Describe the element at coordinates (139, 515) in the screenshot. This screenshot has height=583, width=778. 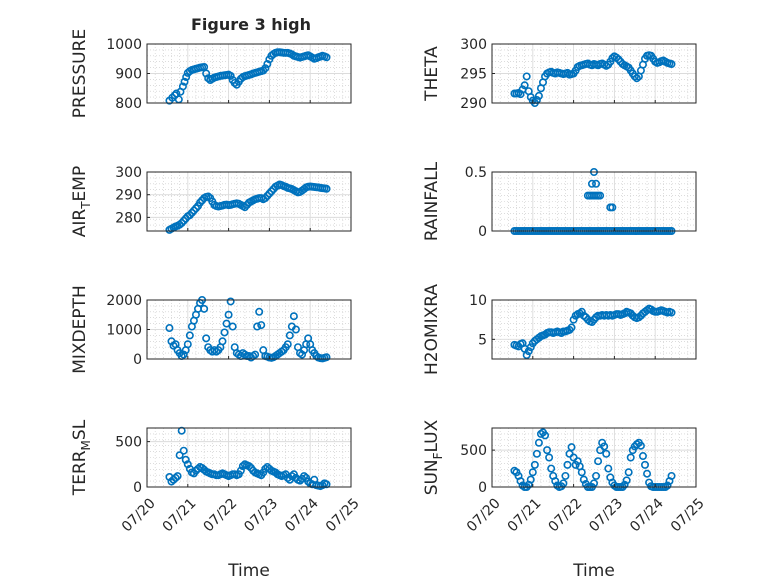
I see `x-tick-label: 07/20` at that location.